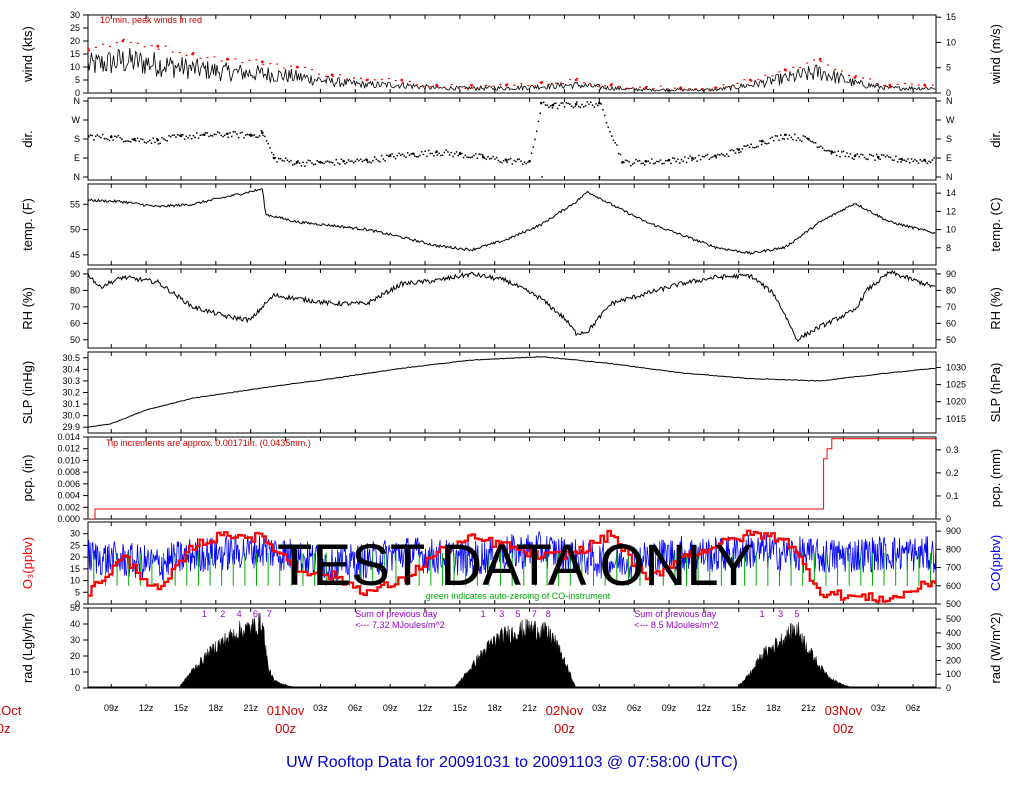 The height and width of the screenshot is (800, 1024). What do you see at coordinates (75, 28) in the screenshot?
I see `ytick-label: 25` at bounding box center [75, 28].